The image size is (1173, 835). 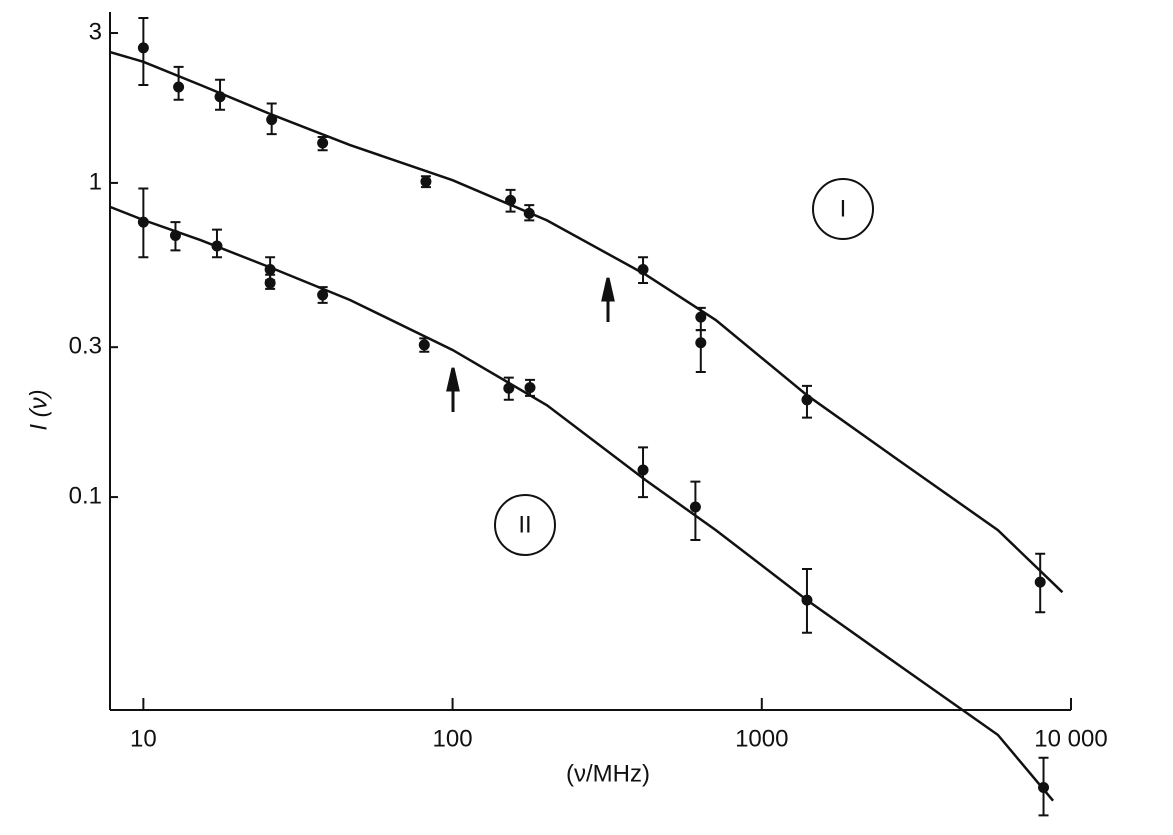 What do you see at coordinates (453, 738) in the screenshot?
I see `x-tick-label: 100` at bounding box center [453, 738].